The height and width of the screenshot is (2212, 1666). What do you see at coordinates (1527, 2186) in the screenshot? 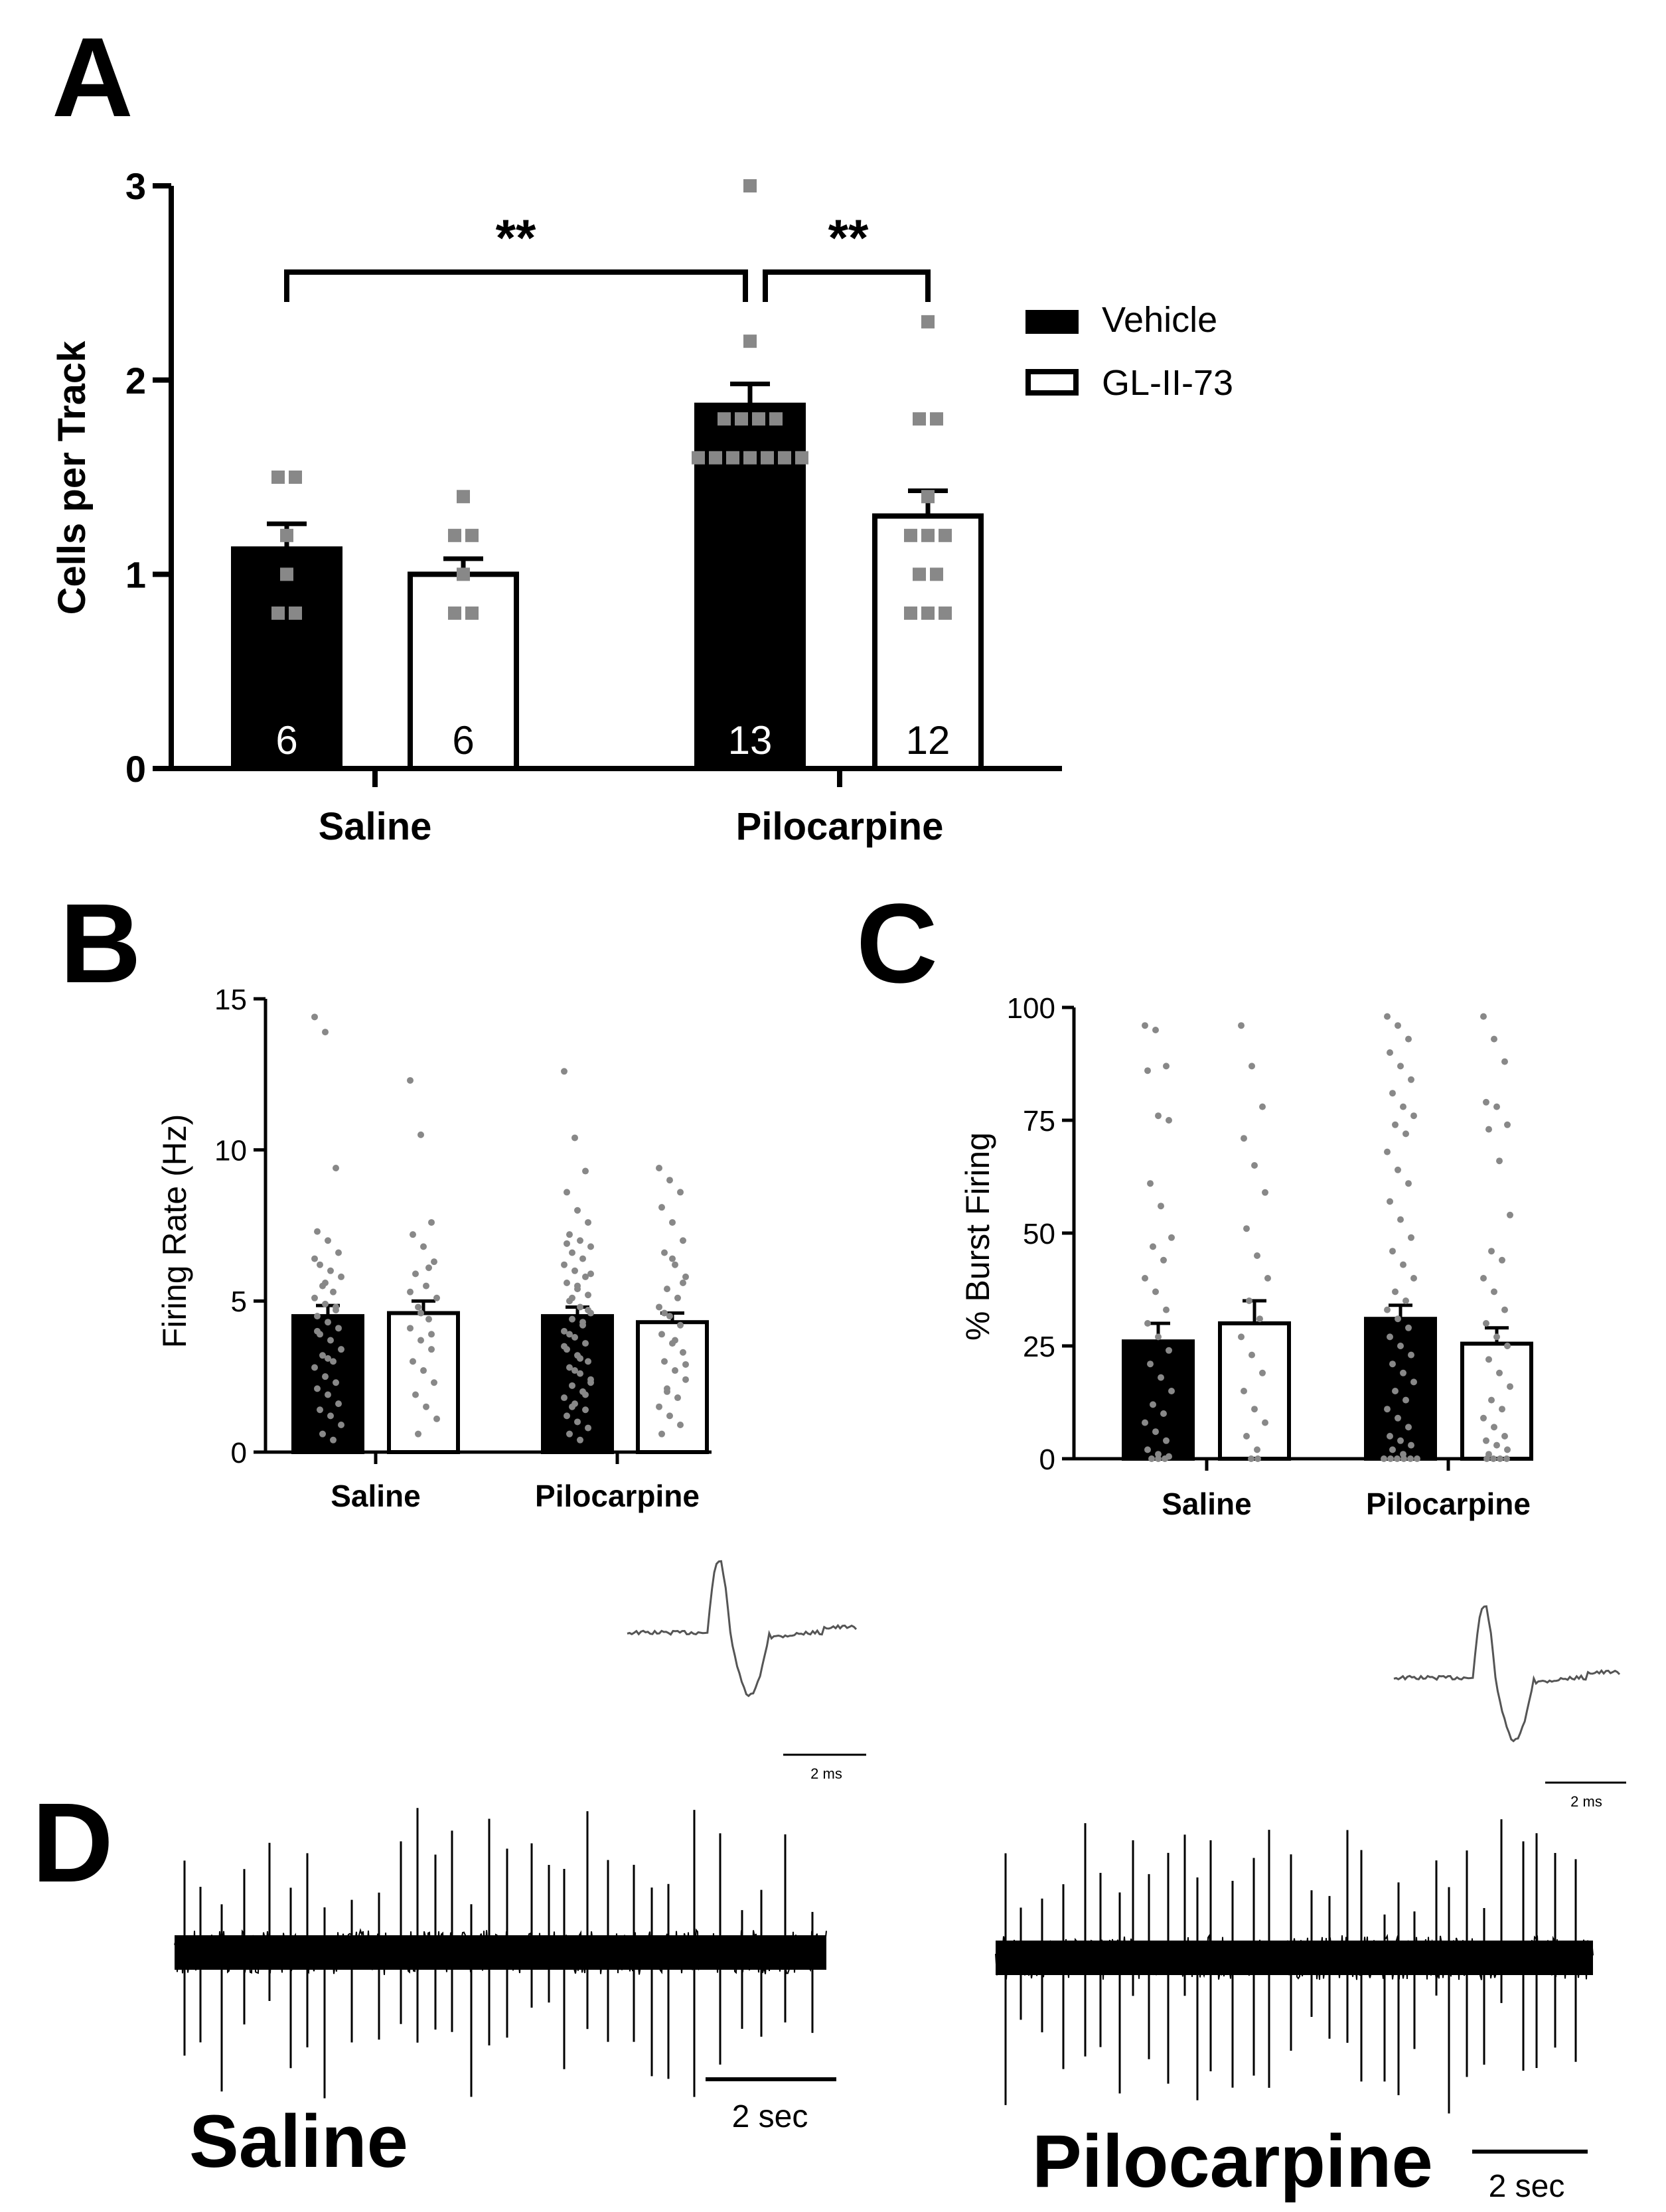
I see `pilocarpine-time-scalebar-label: 2 sec` at bounding box center [1527, 2186].